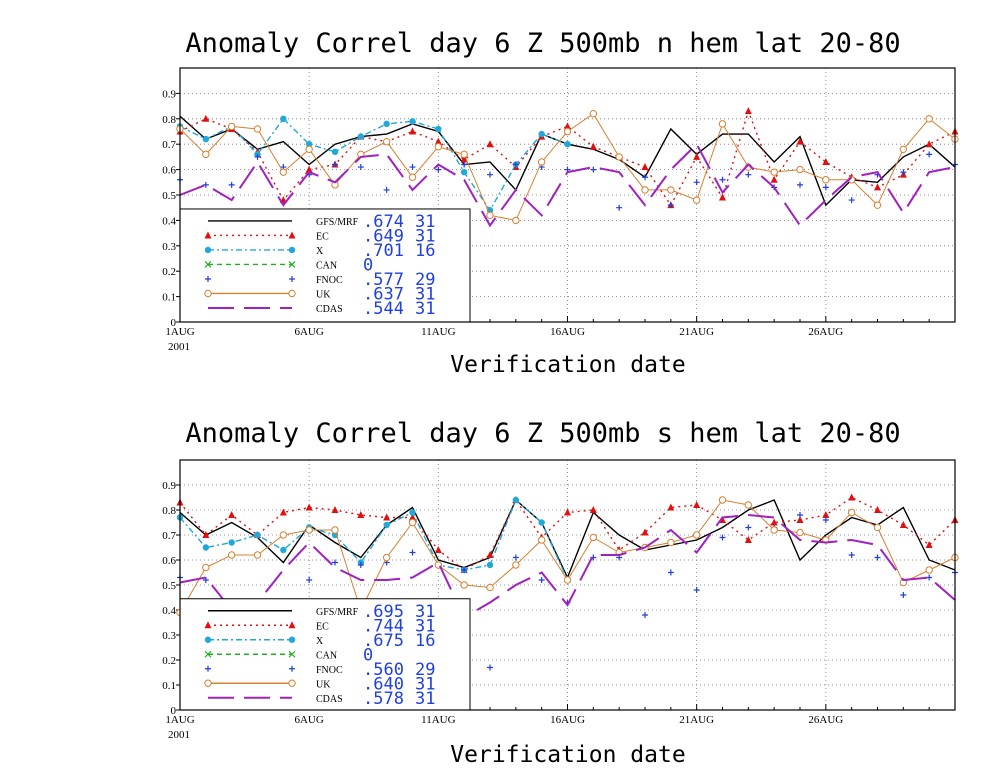  I want to click on y-tick-label: 0.9, so click(169, 94).